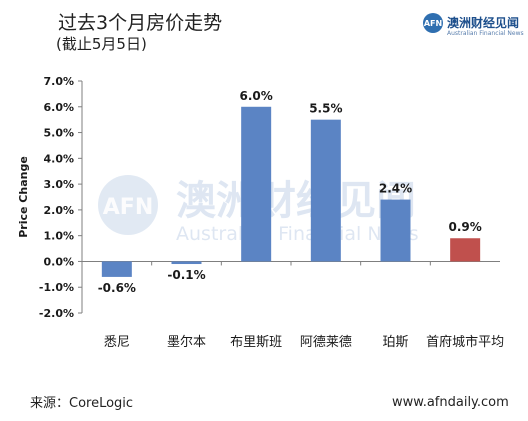 This screenshot has height=421, width=528. Describe the element at coordinates (485, 33) in the screenshot. I see `afn-logo-en: Australian Financial News` at that location.